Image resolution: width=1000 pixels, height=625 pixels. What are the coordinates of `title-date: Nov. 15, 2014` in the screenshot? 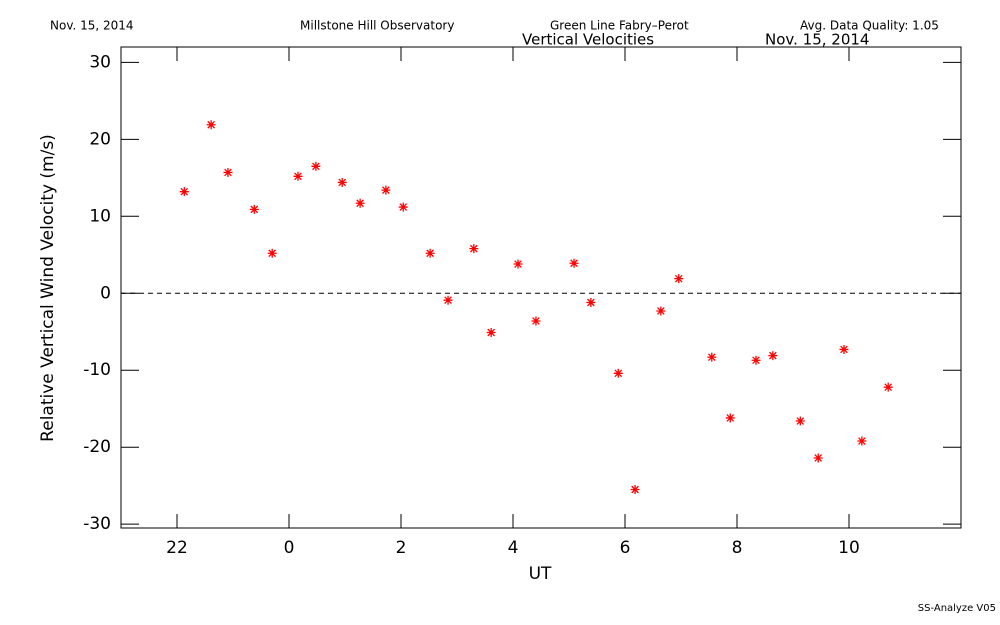 It's located at (817, 40).